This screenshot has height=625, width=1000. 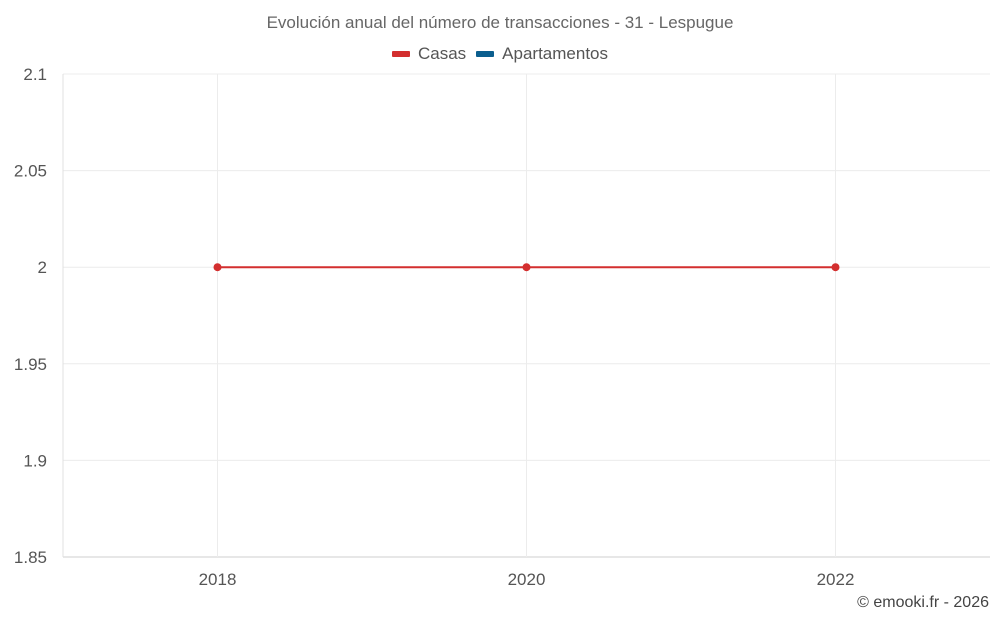 I want to click on legend-label-apartamentos: Apartamentos, so click(x=555, y=53).